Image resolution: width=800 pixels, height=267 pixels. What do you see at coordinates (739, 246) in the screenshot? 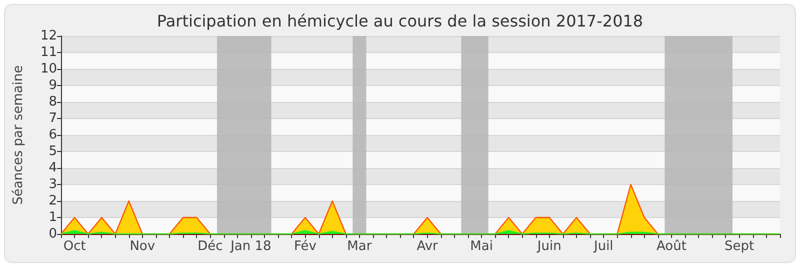
I see `x-tick-label: Sept` at bounding box center [739, 246].